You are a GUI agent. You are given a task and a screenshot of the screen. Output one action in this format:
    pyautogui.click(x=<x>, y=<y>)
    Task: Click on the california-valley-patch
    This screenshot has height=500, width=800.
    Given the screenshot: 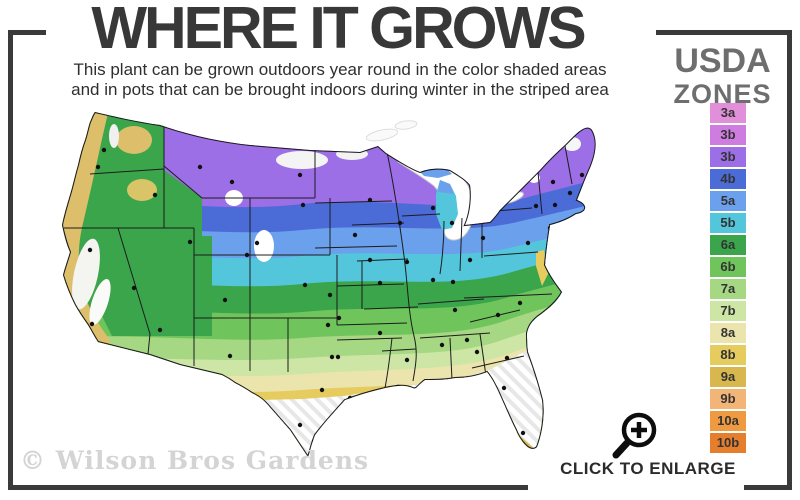 What is the action you would take?
    pyautogui.click(x=86, y=274)
    